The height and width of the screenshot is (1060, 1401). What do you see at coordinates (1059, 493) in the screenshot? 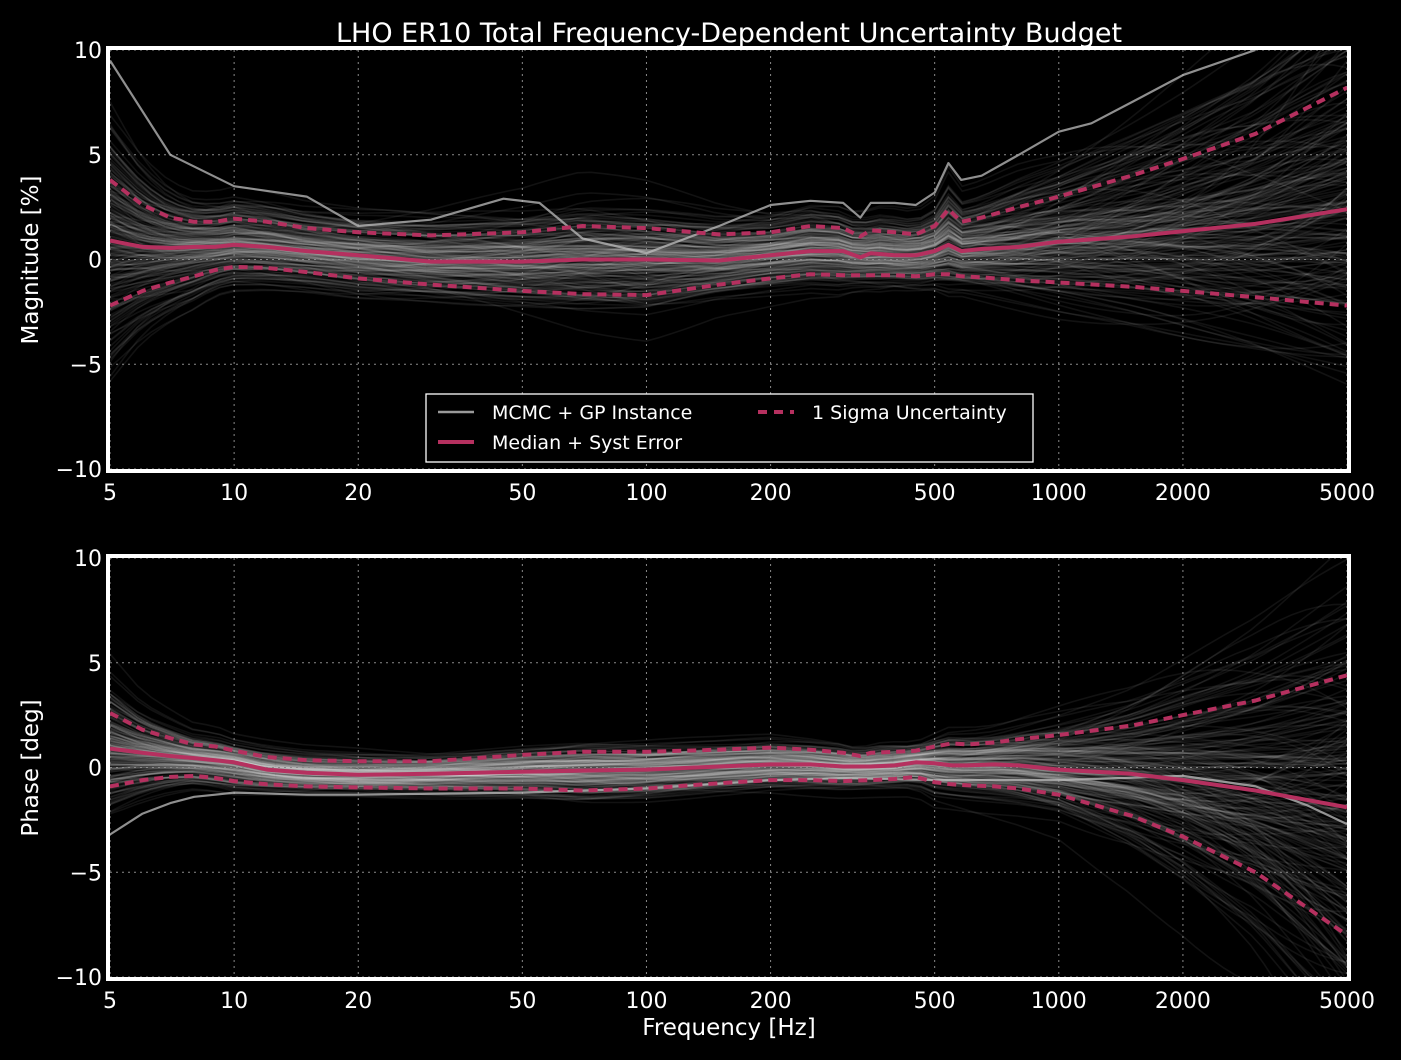
I see `magnitude-x-tick-label: 1000` at bounding box center [1059, 493].